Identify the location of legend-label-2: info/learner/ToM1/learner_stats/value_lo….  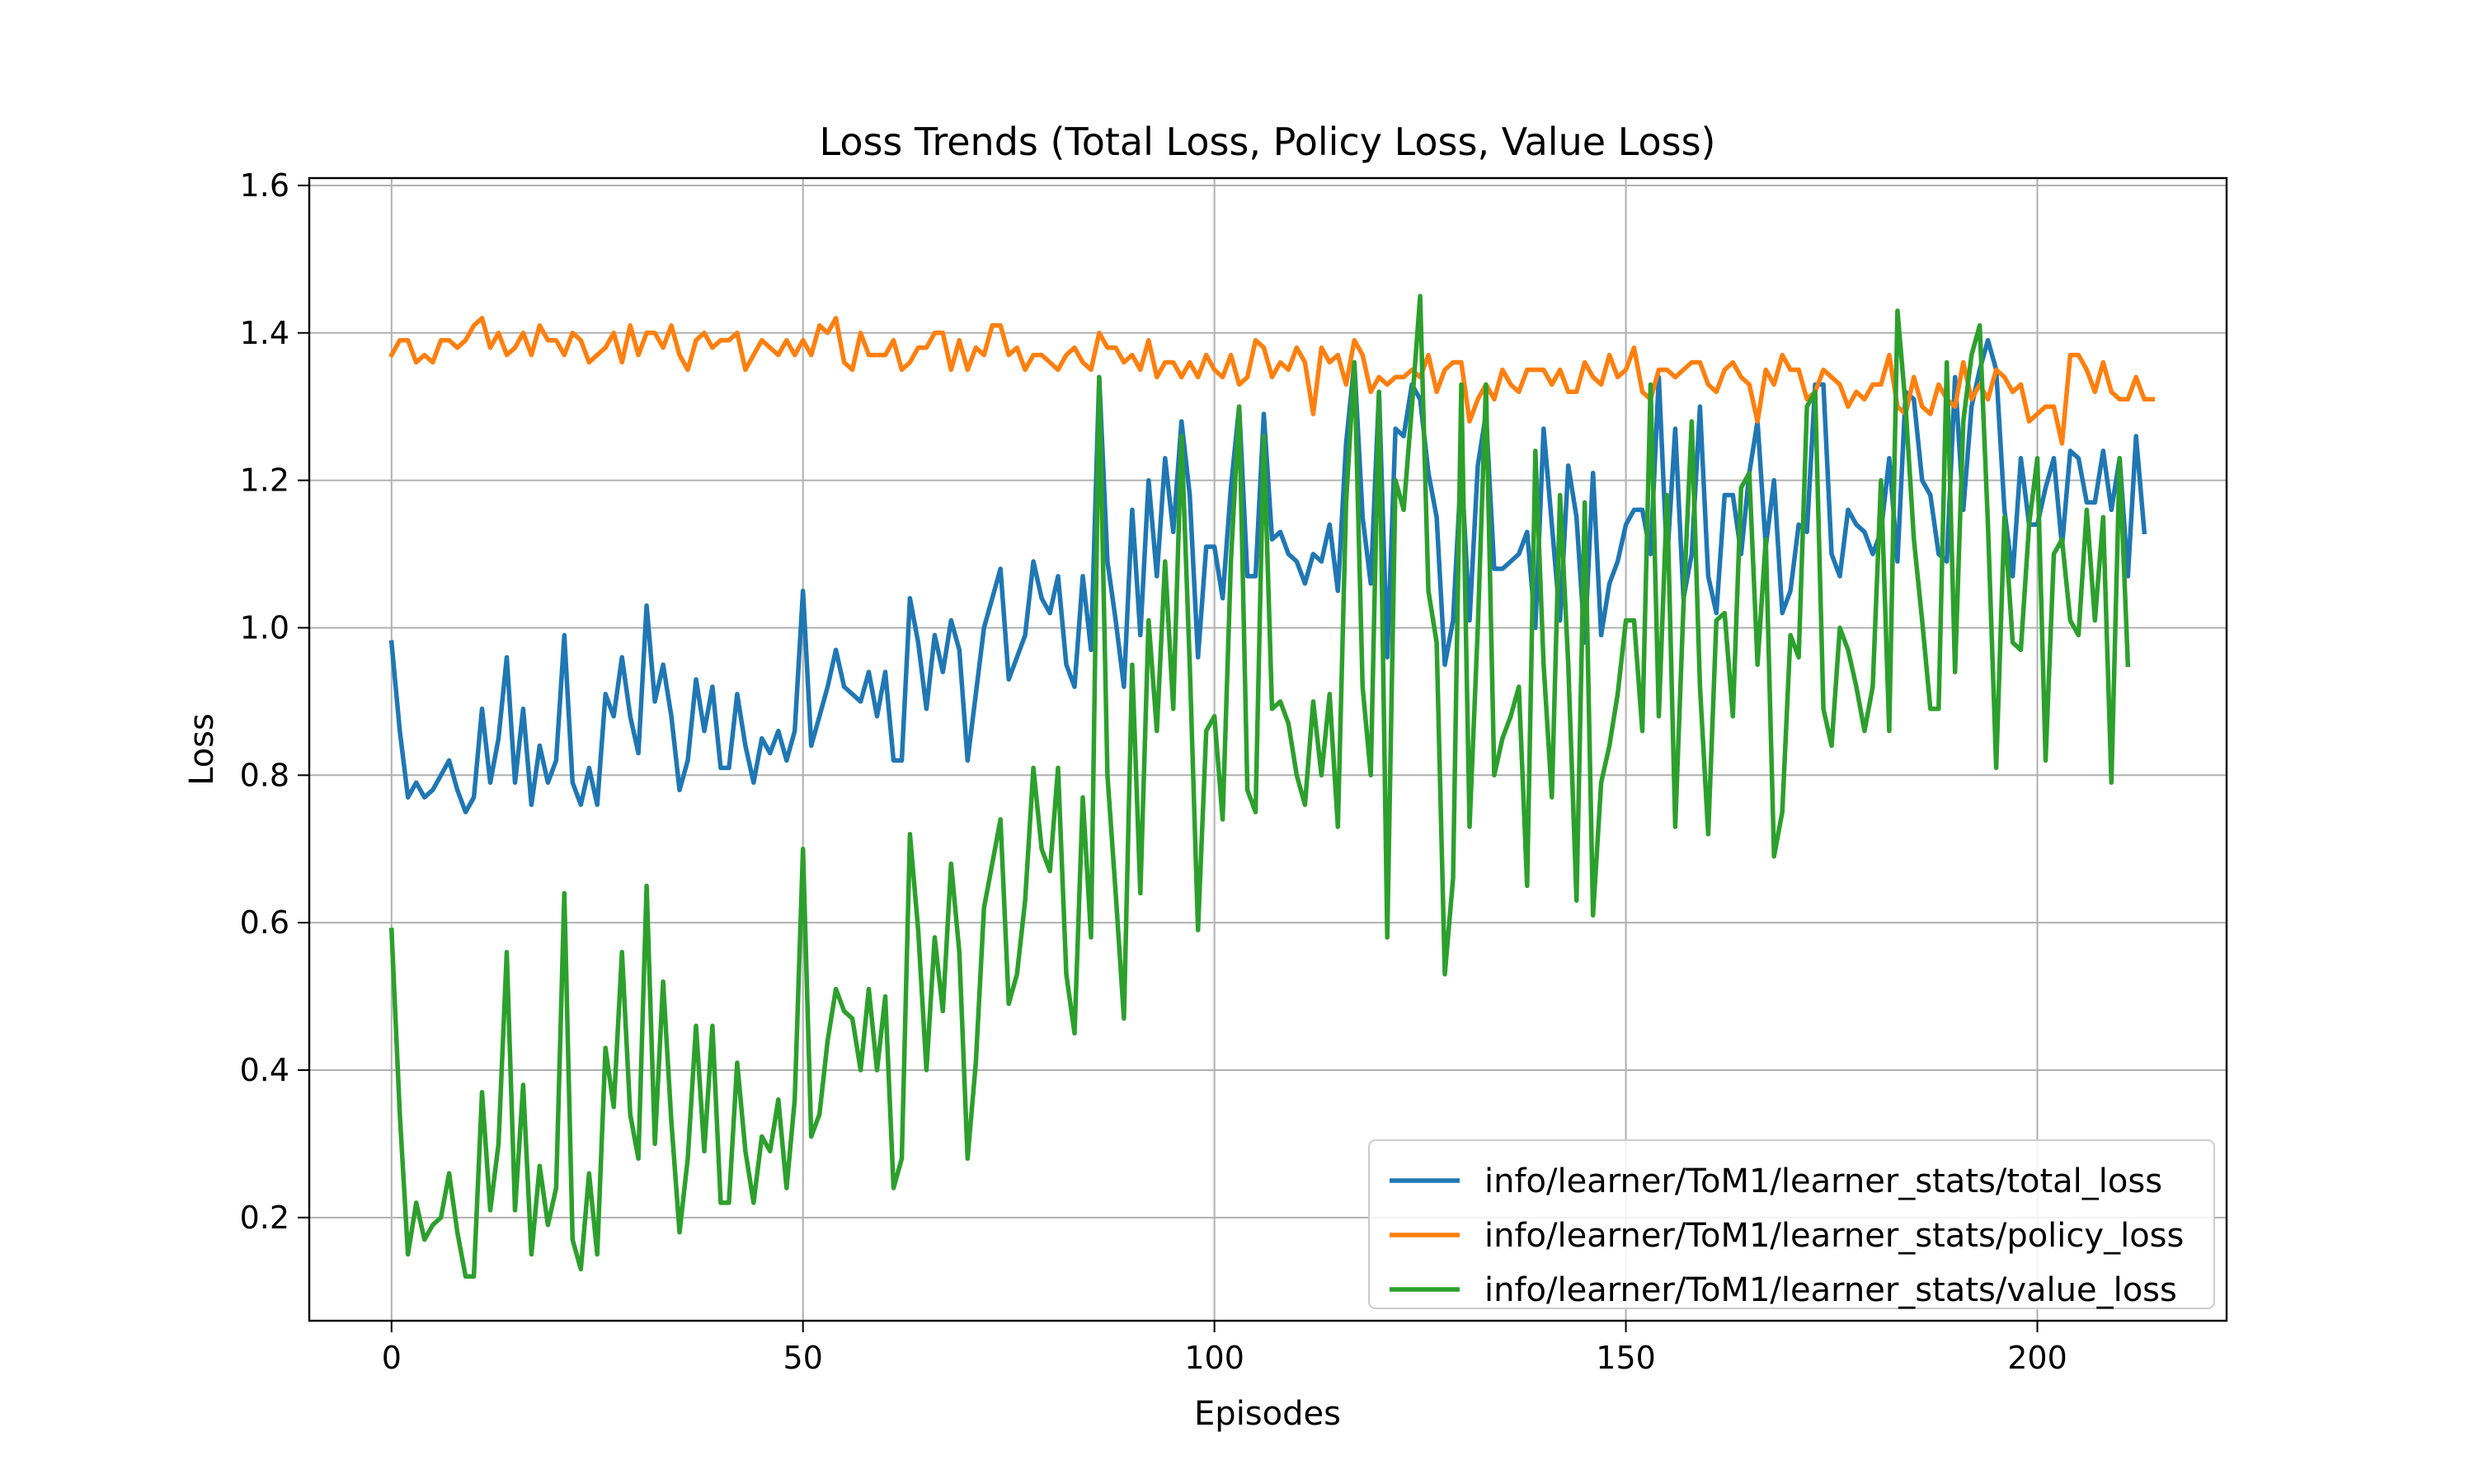
(1830, 1290).